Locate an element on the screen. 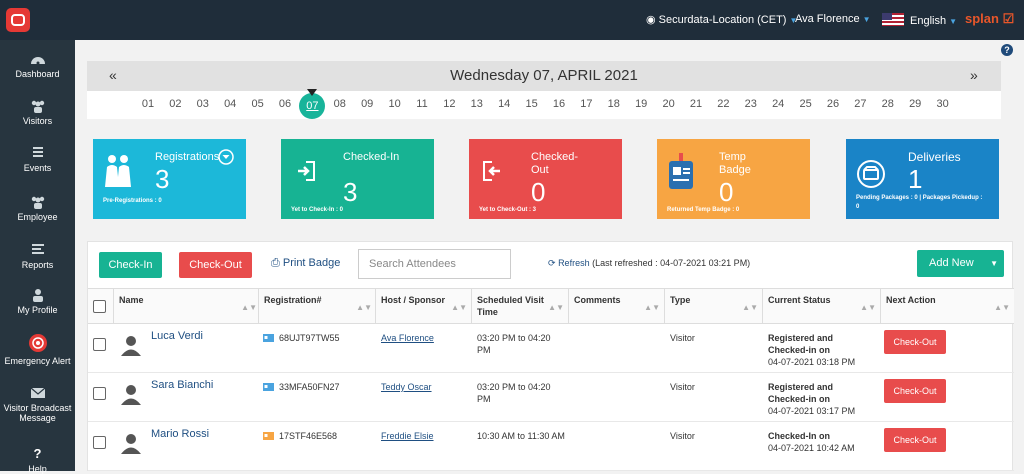  day-30: 30 is located at coordinates (942, 104).